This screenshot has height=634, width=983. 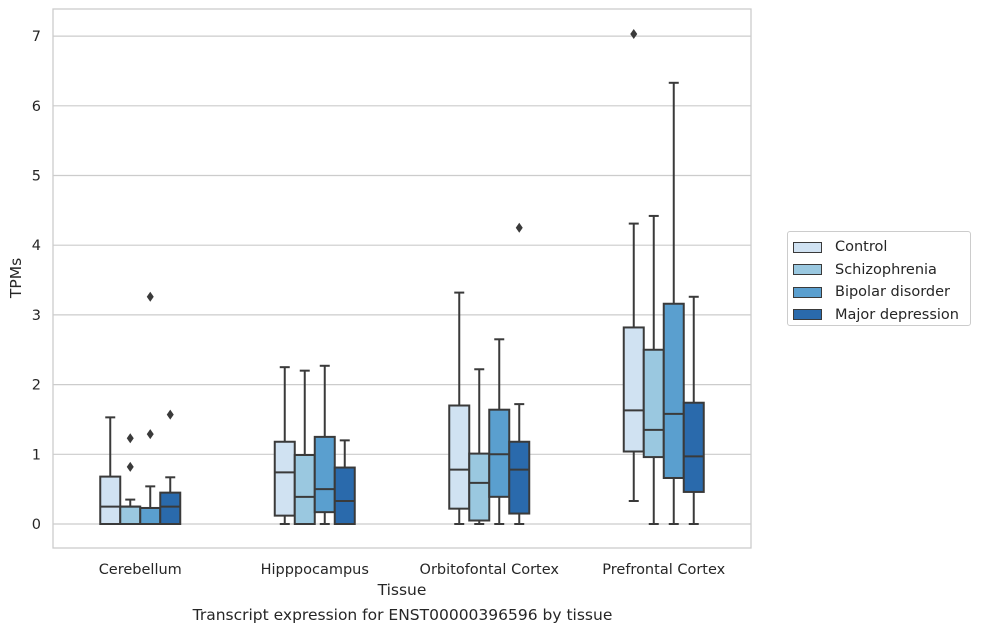 I want to click on y-axis-label: TPMs, so click(x=16, y=278).